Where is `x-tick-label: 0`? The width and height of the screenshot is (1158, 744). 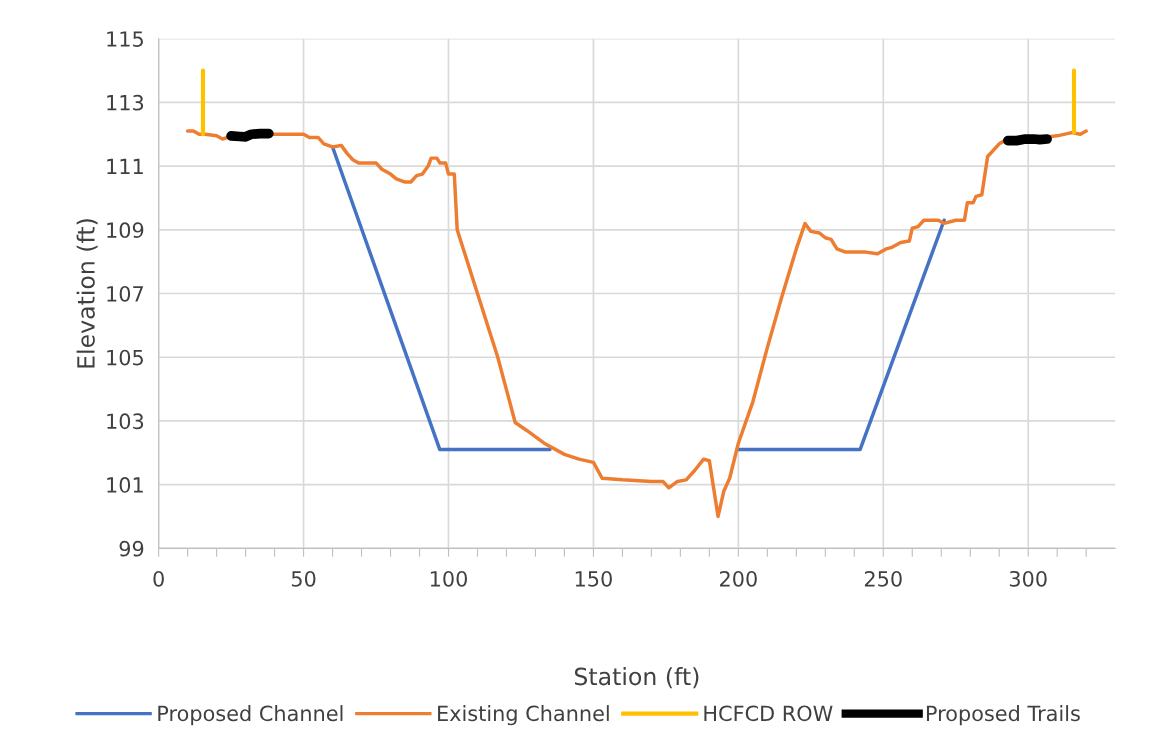 x-tick-label: 0 is located at coordinates (158, 578).